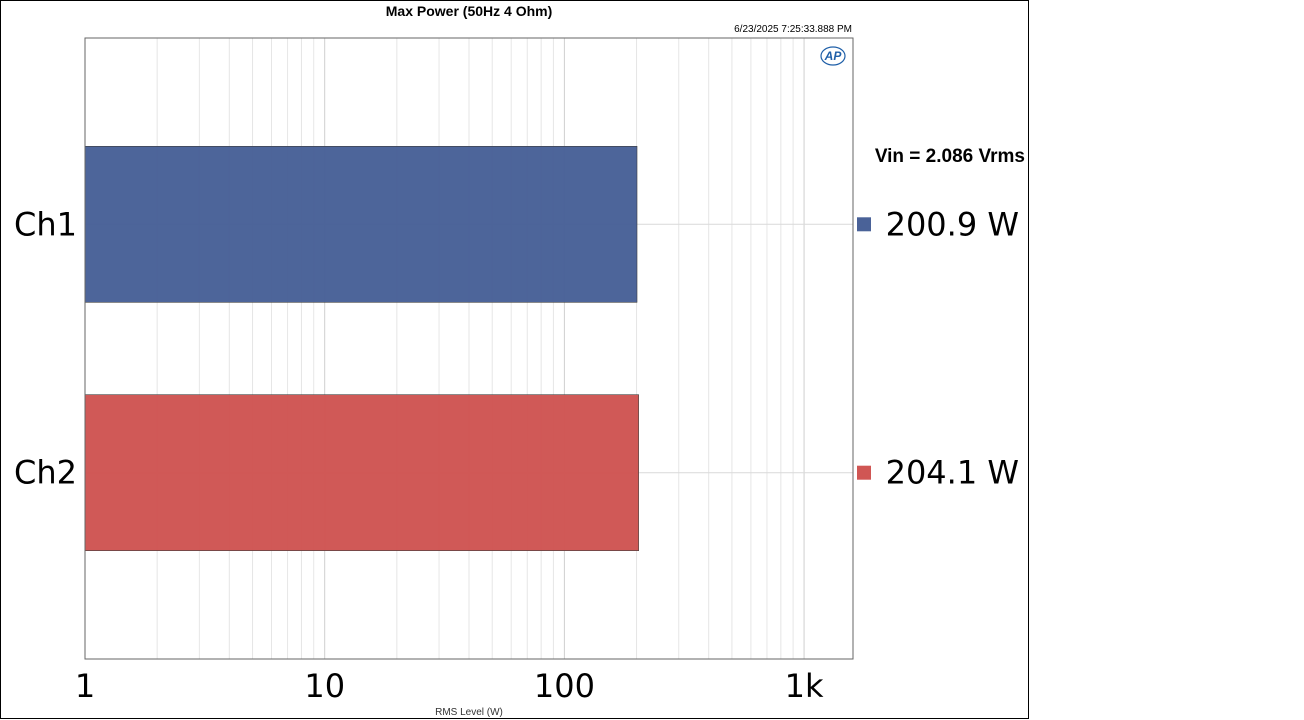 The width and height of the screenshot is (1304, 720). I want to click on bar-ch2, so click(361, 473).